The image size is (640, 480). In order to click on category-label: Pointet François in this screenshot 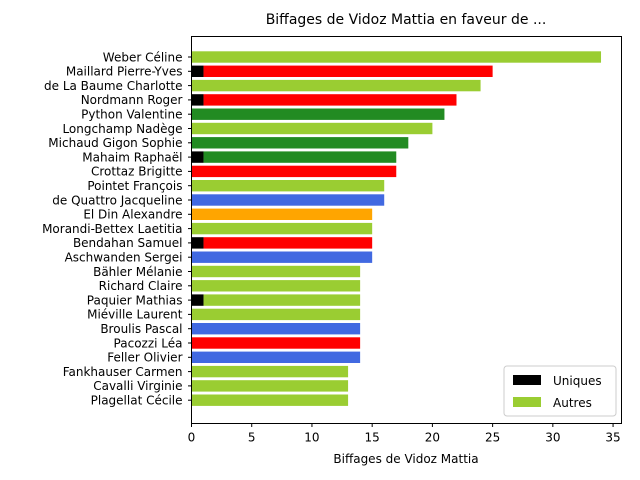, I will do `click(134, 186)`.